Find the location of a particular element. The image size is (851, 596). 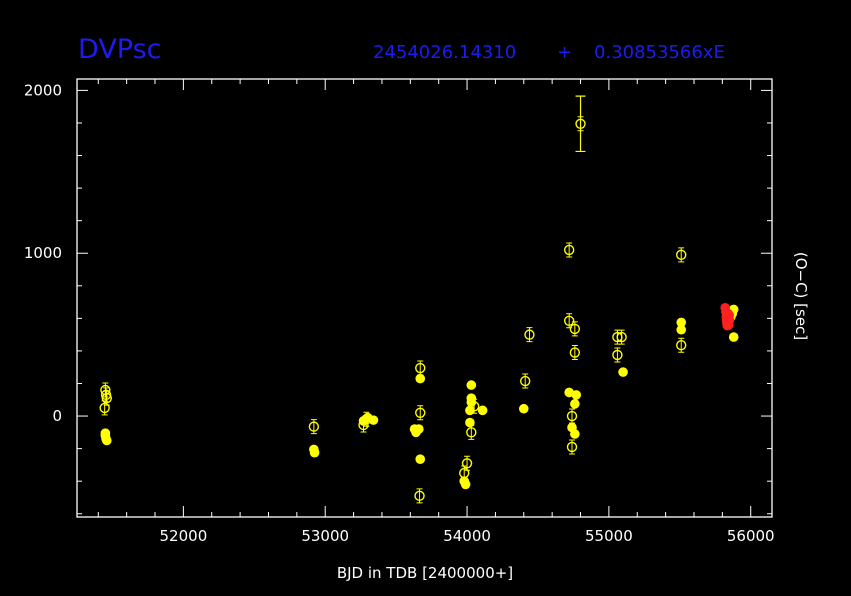

ephemeris-plus: + is located at coordinates (564, 52).